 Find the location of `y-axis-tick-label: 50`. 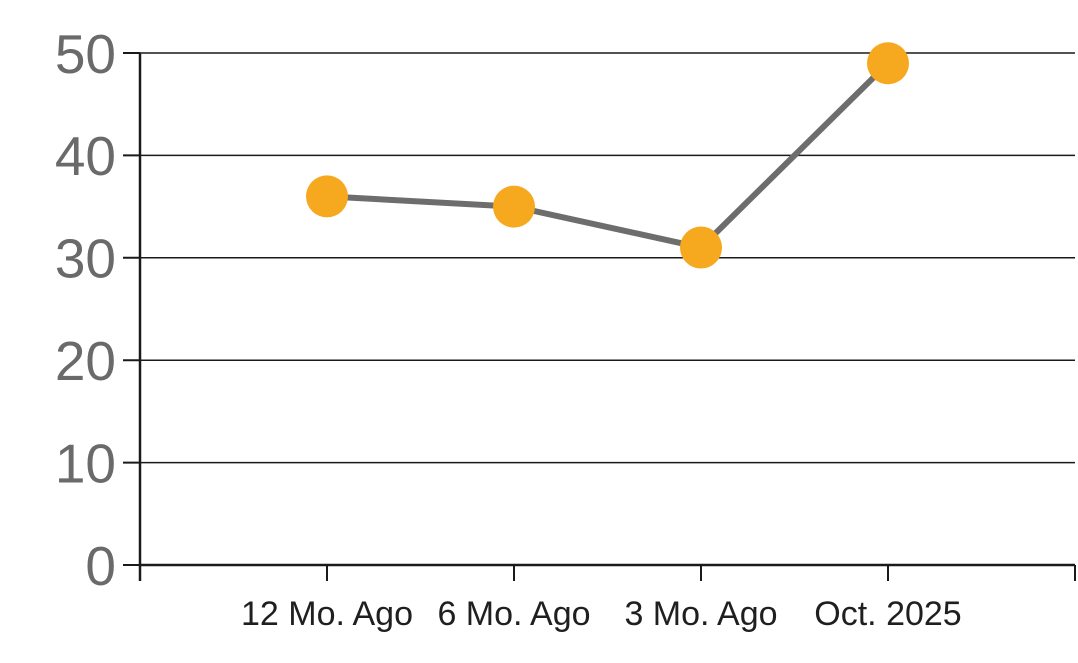

y-axis-tick-label: 50 is located at coordinates (85, 54).